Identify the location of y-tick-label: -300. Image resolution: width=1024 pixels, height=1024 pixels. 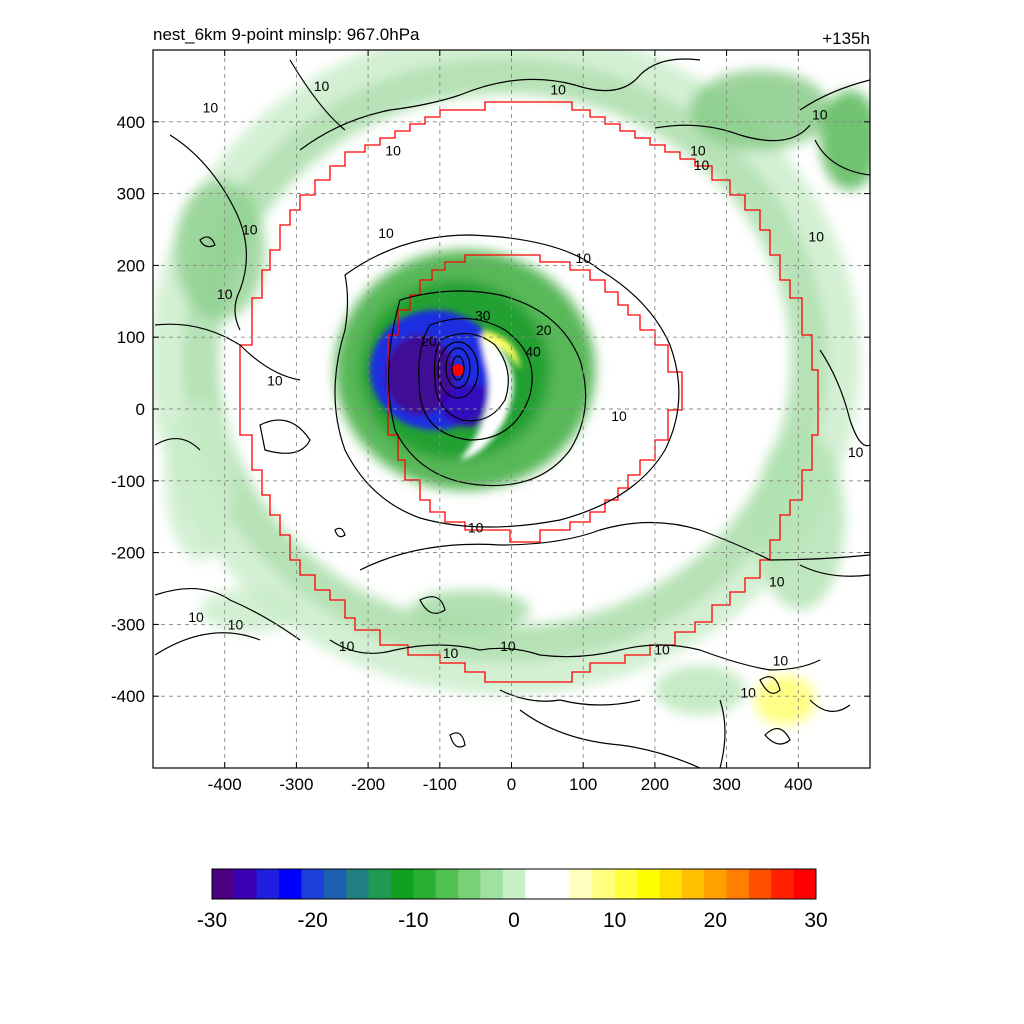
(128, 624).